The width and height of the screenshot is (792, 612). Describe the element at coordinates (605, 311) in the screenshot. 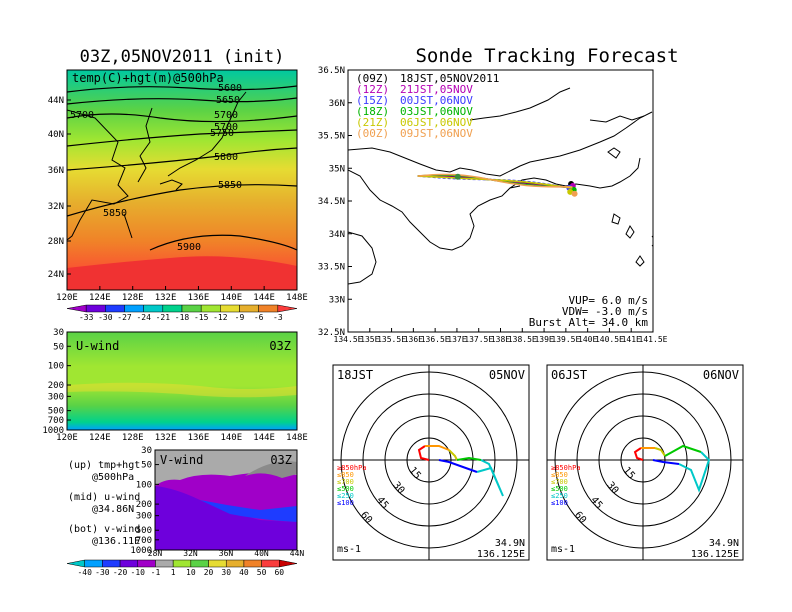

I see `param-vdw: VDW= -3.0 m/s` at that location.